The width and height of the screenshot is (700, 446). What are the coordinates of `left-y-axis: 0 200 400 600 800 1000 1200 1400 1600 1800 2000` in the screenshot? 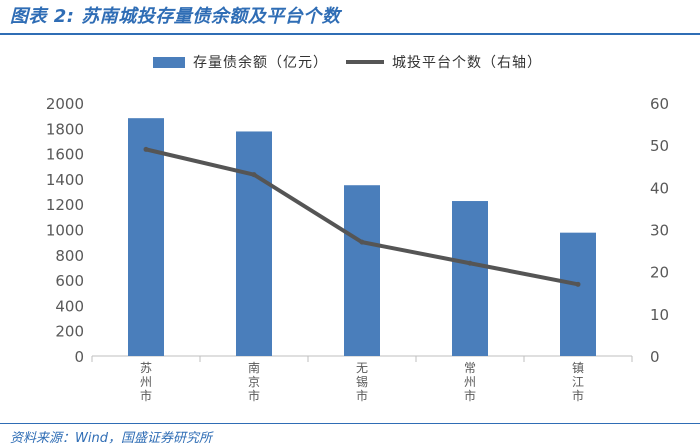 It's located at (65, 230).